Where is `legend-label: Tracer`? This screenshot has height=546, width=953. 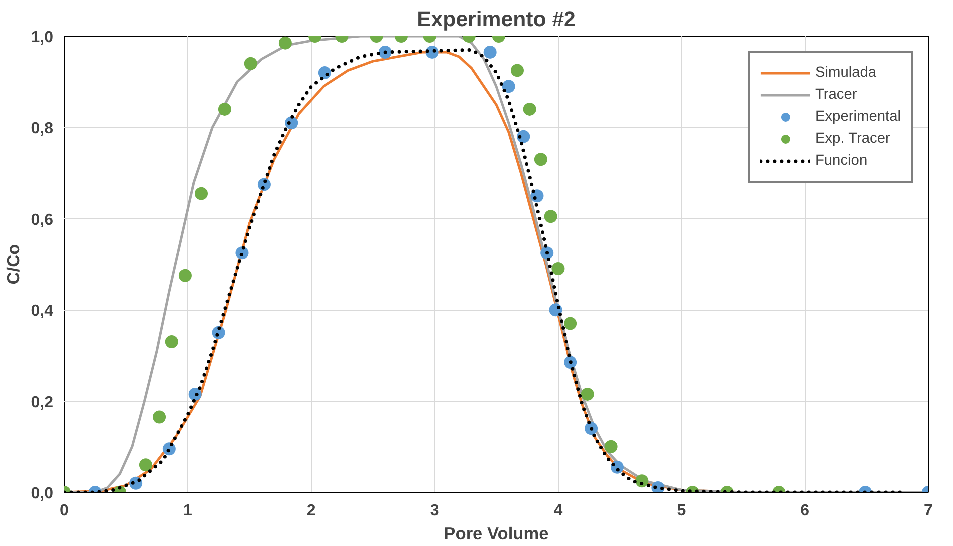
legend-label: Tracer is located at coordinates (836, 95).